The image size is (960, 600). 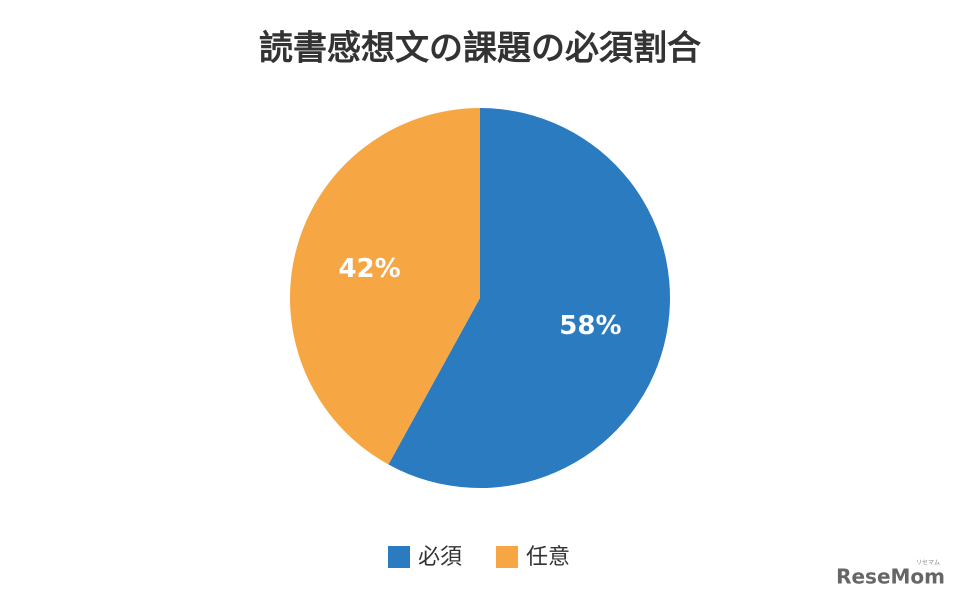 I want to click on watermark: ReseMom, so click(x=890, y=577).